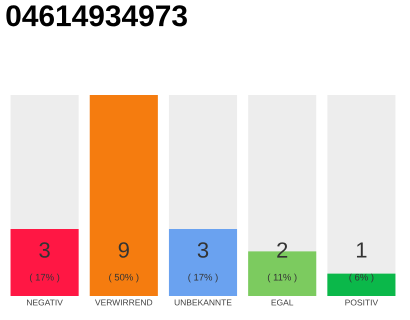 Image resolution: width=410 pixels, height=320 pixels. I want to click on annotation: ( 6% ), so click(361, 278).